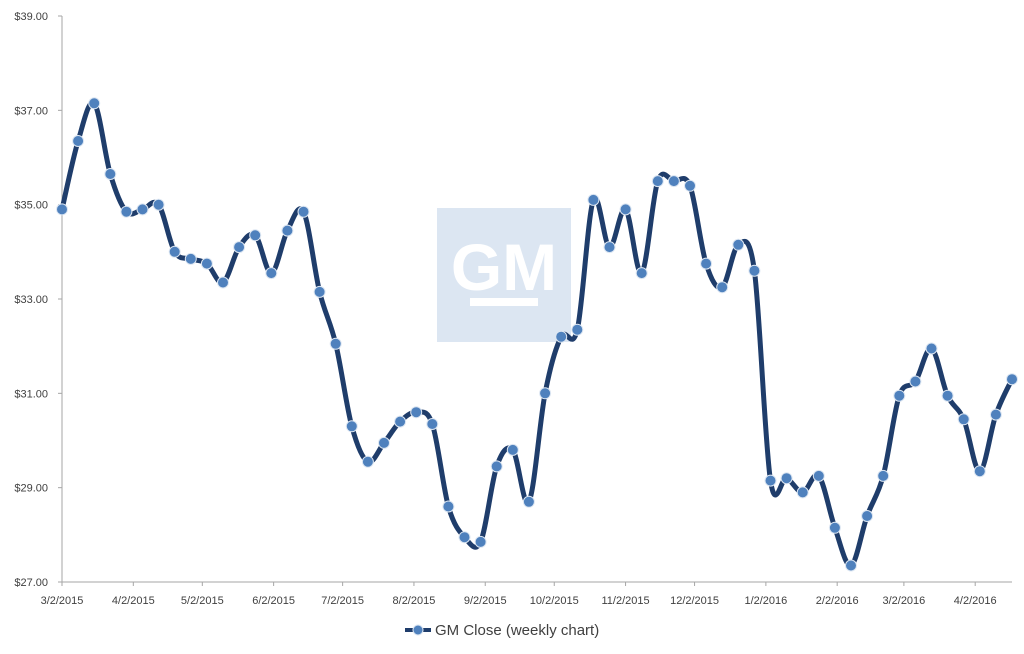  What do you see at coordinates (31, 300) in the screenshot?
I see `y-tick-label: $33.00` at bounding box center [31, 300].